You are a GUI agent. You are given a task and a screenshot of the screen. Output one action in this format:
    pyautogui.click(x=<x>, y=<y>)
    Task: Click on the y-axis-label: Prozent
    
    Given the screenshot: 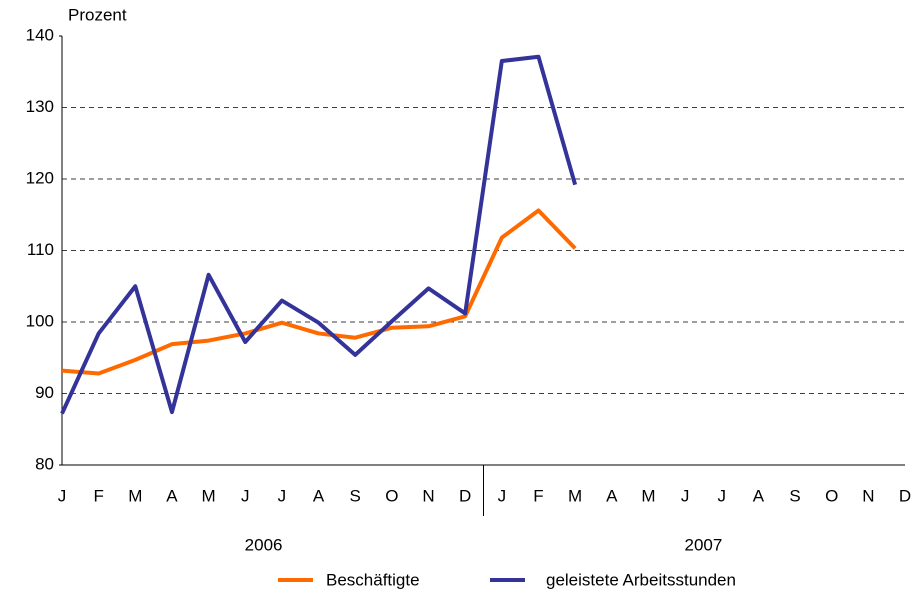 What is the action you would take?
    pyautogui.click(x=97, y=14)
    